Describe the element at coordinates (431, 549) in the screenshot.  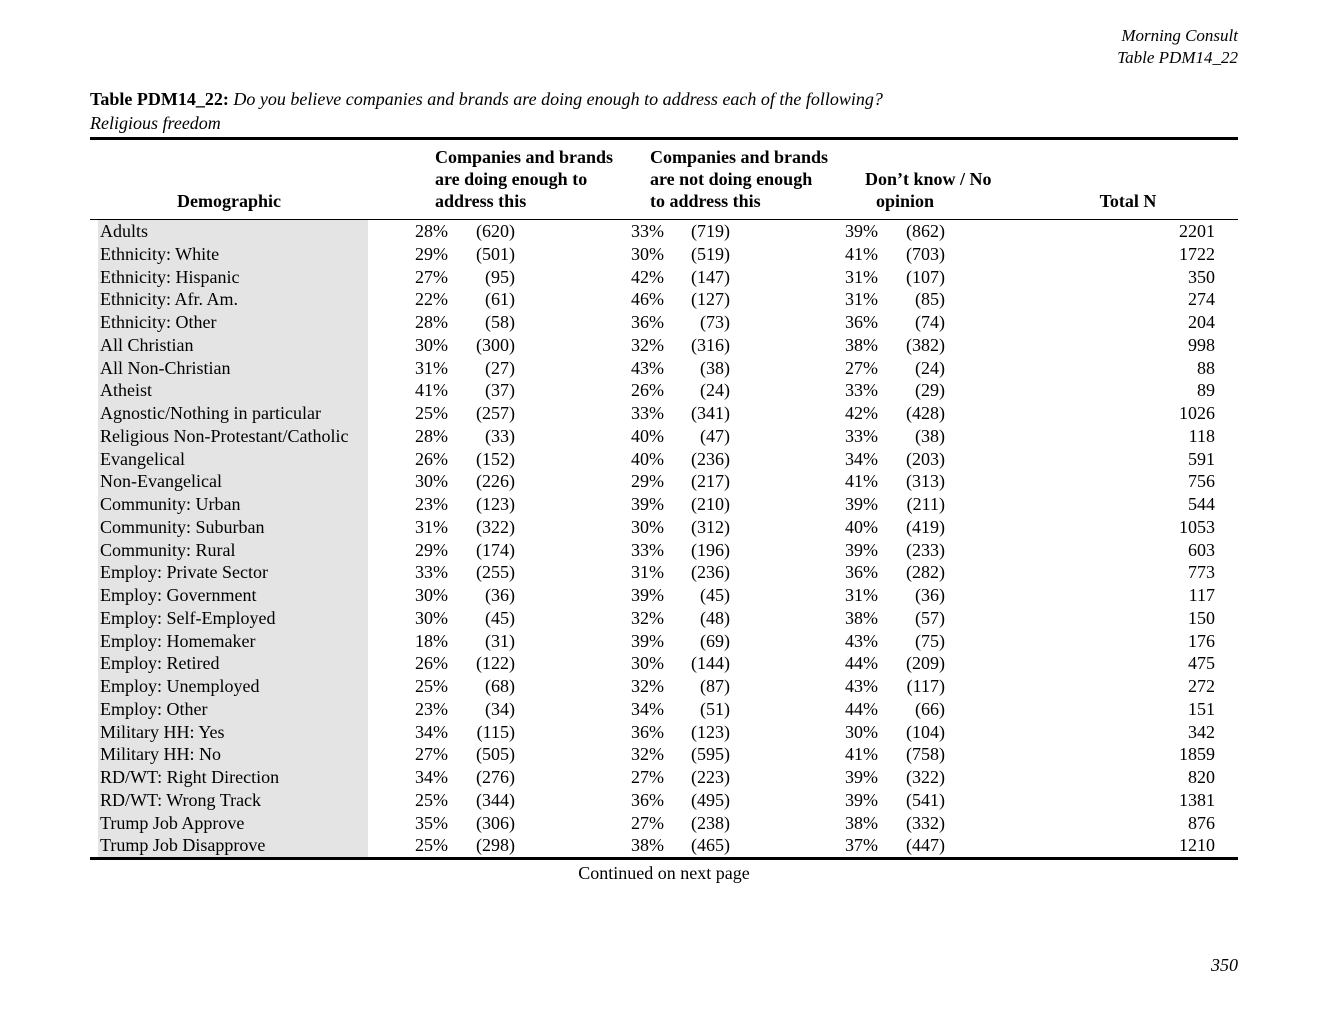
I see `pct1-cell: 29%` at that location.